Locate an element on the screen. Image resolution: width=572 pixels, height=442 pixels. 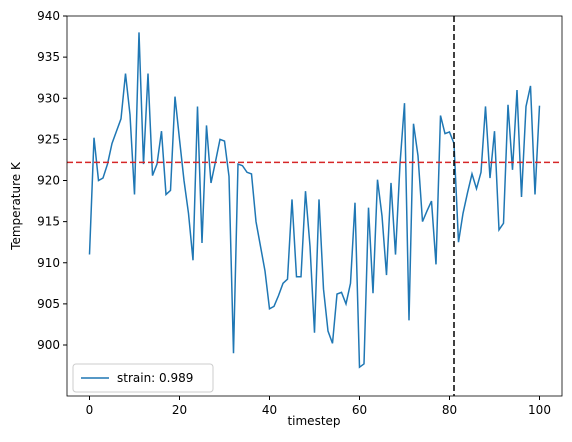
x-tick-label: 100 is located at coordinates (539, 410).